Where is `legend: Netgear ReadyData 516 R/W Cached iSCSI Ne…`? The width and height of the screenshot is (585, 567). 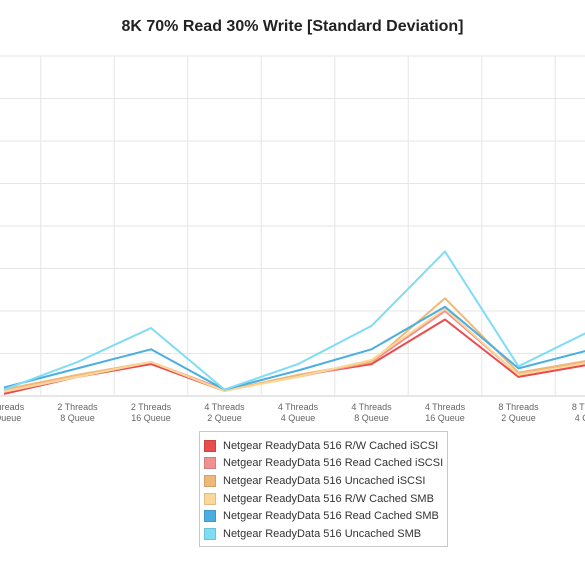
legend: Netgear ReadyData 516 R/W Cached iSCSI Ne… is located at coordinates (323, 489).